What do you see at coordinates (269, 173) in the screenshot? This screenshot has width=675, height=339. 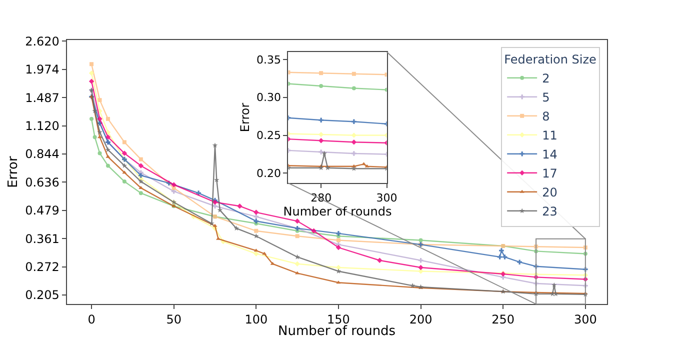 I see `y-tick-label: 0.20` at bounding box center [269, 173].